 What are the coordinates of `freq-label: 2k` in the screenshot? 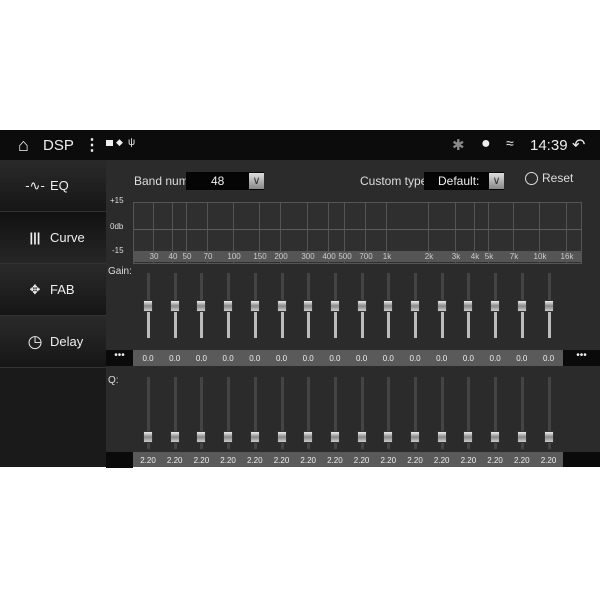 It's located at (429, 256).